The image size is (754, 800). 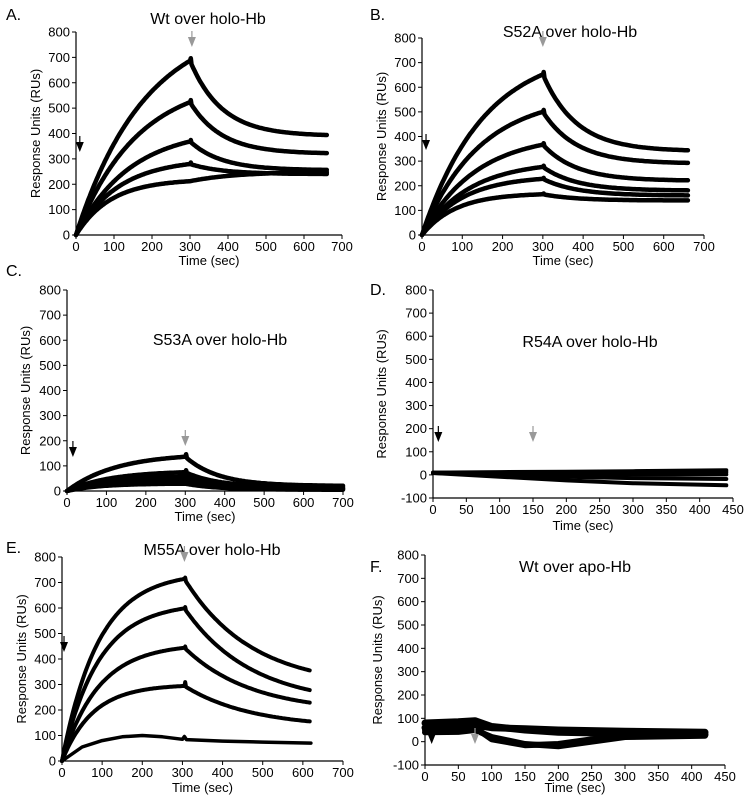 What do you see at coordinates (208, 19) in the screenshot?
I see `chart-title: Wt over holo-Hb` at bounding box center [208, 19].